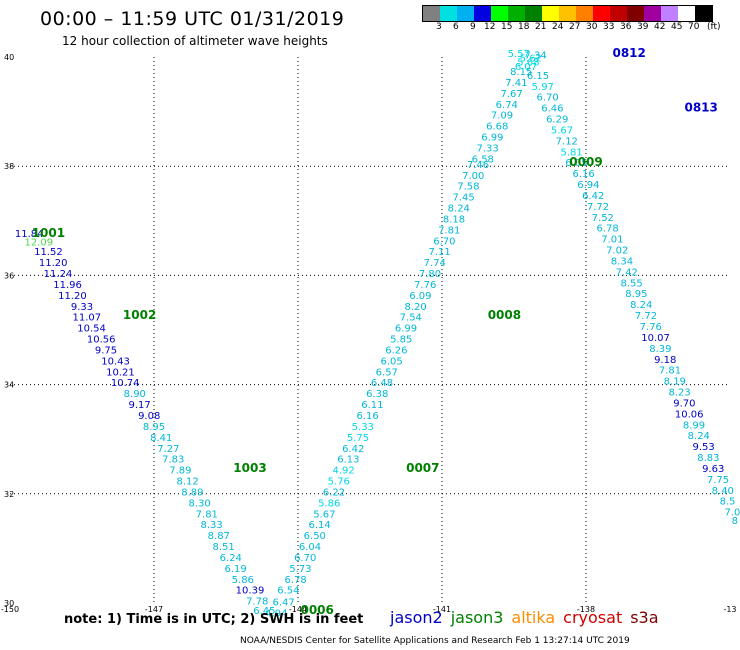 The height and width of the screenshot is (650, 740). What do you see at coordinates (502, 116) in the screenshot?
I see `swh-value: 7.09` at bounding box center [502, 116].